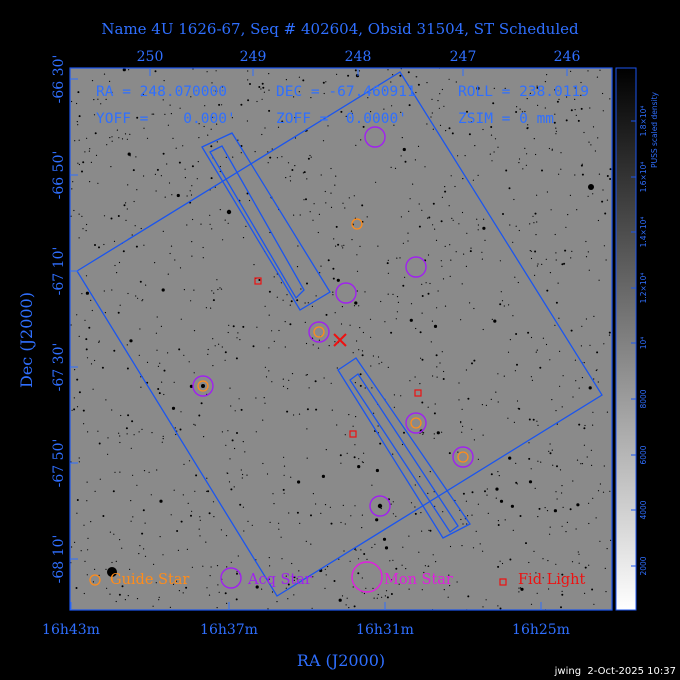 The height and width of the screenshot is (680, 680). What do you see at coordinates (567, 57) in the screenshot?
I see `top-tick-label: 246` at bounding box center [567, 57].